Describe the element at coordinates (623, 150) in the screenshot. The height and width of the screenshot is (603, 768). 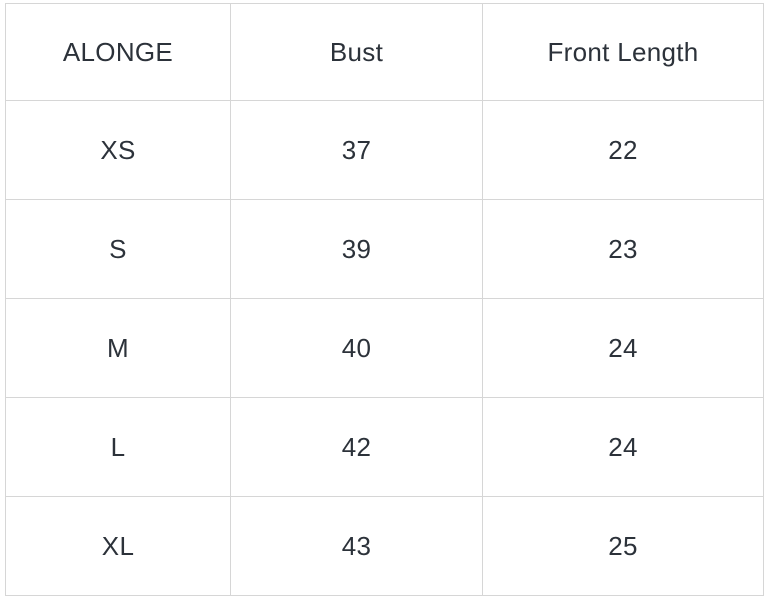
I see `cell-front-length: 22` at that location.